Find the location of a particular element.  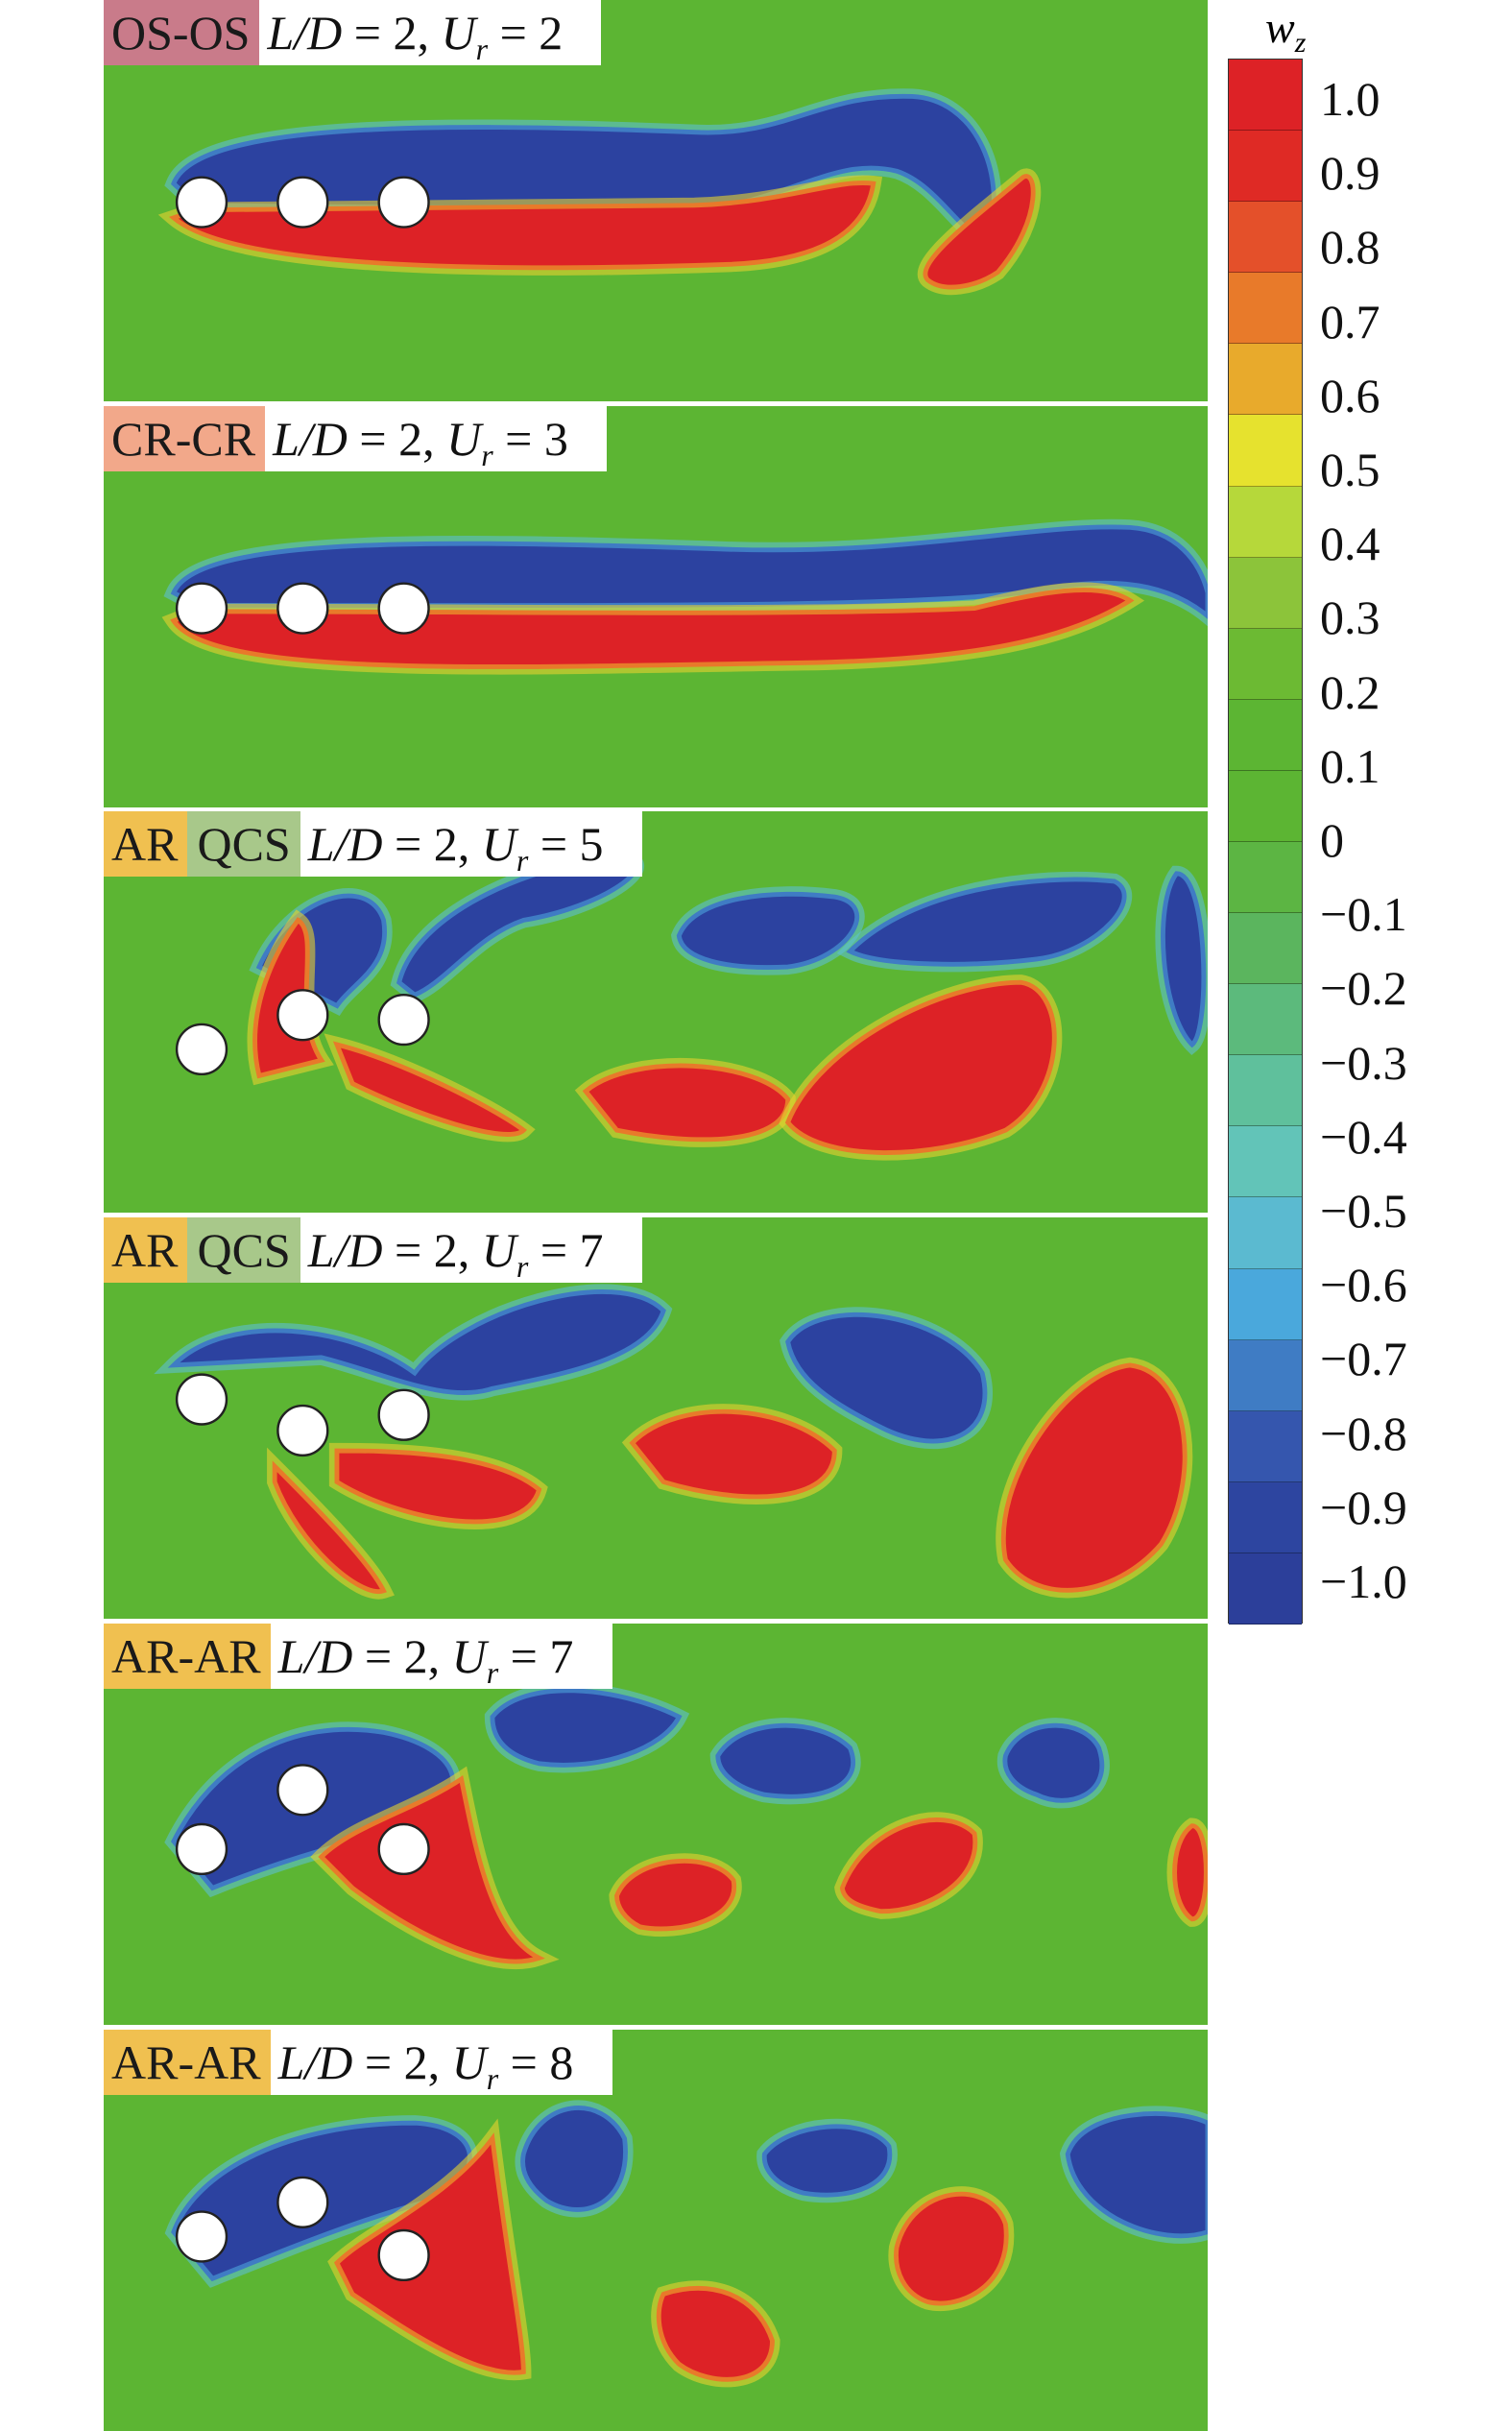

flow-panel-6: AR-AR L/D = 2, Ur = 8 is located at coordinates (656, 2230).